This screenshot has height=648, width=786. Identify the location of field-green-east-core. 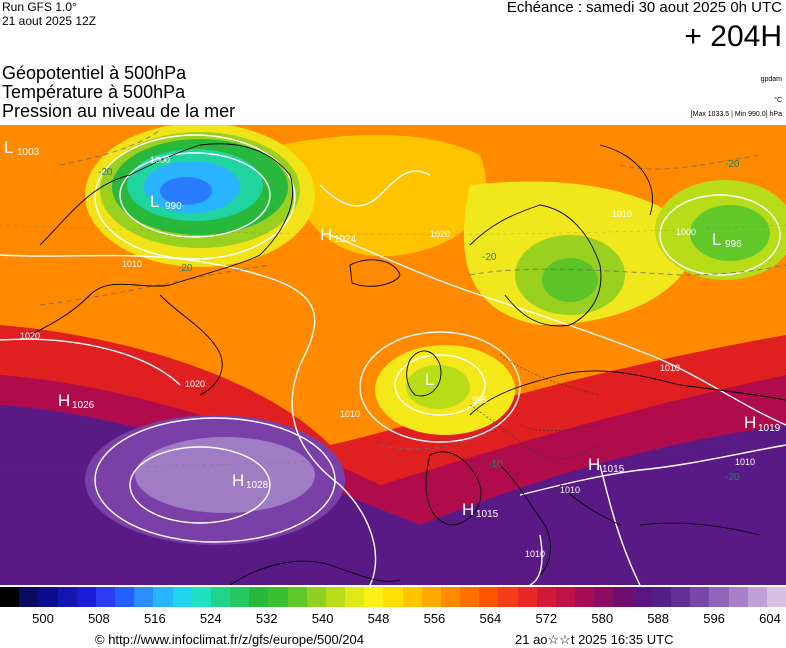
(730, 233).